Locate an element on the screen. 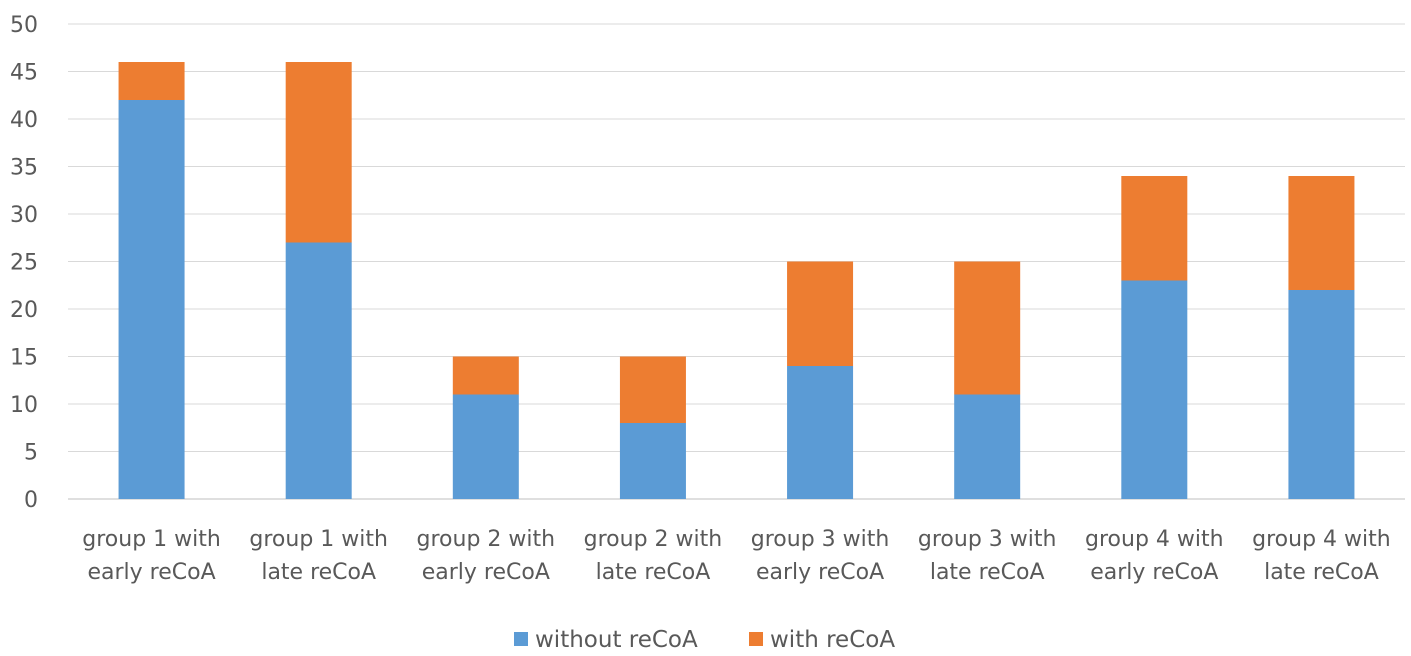 This screenshot has height=656, width=1411. y-tick-label: 20 is located at coordinates (24, 310).